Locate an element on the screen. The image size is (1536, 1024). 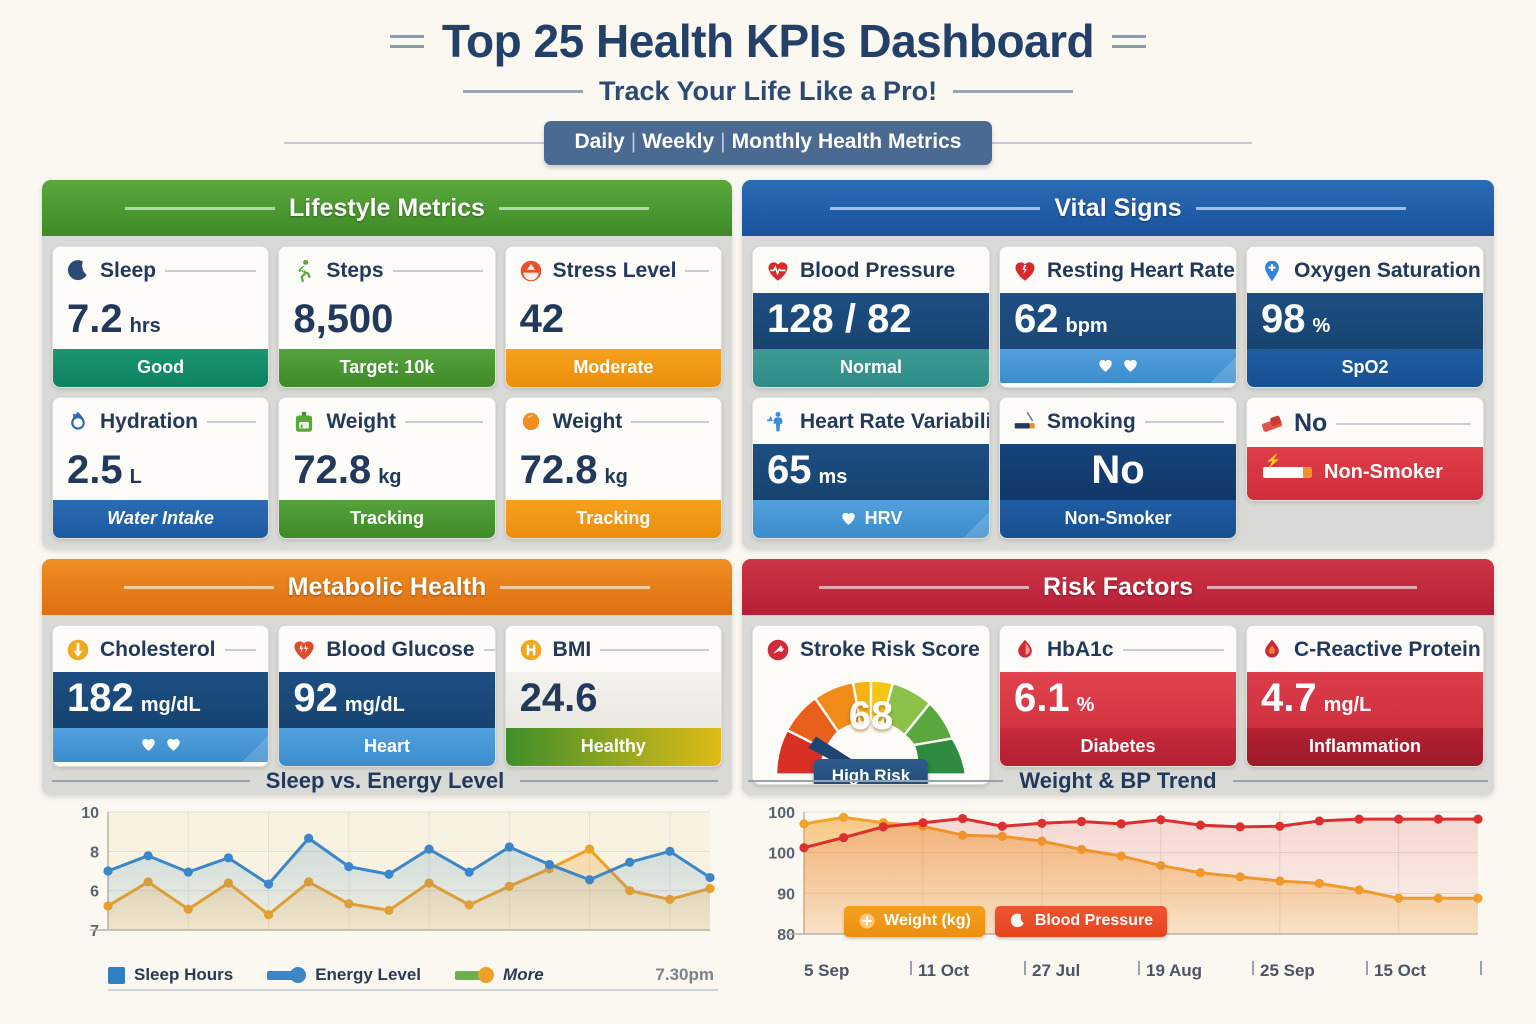
card-hba1c: HbA1c 6.1 % Diabetes is located at coordinates (1118, 696).